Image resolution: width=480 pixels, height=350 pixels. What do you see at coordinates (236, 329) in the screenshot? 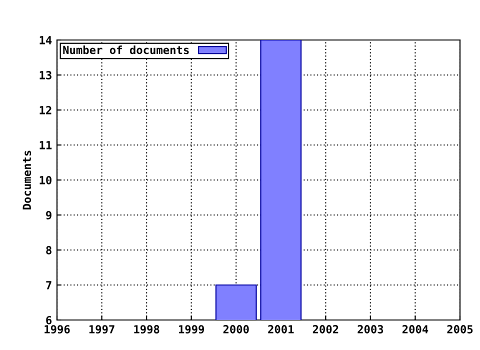
I see `x-tick-label: 2000` at bounding box center [236, 329].